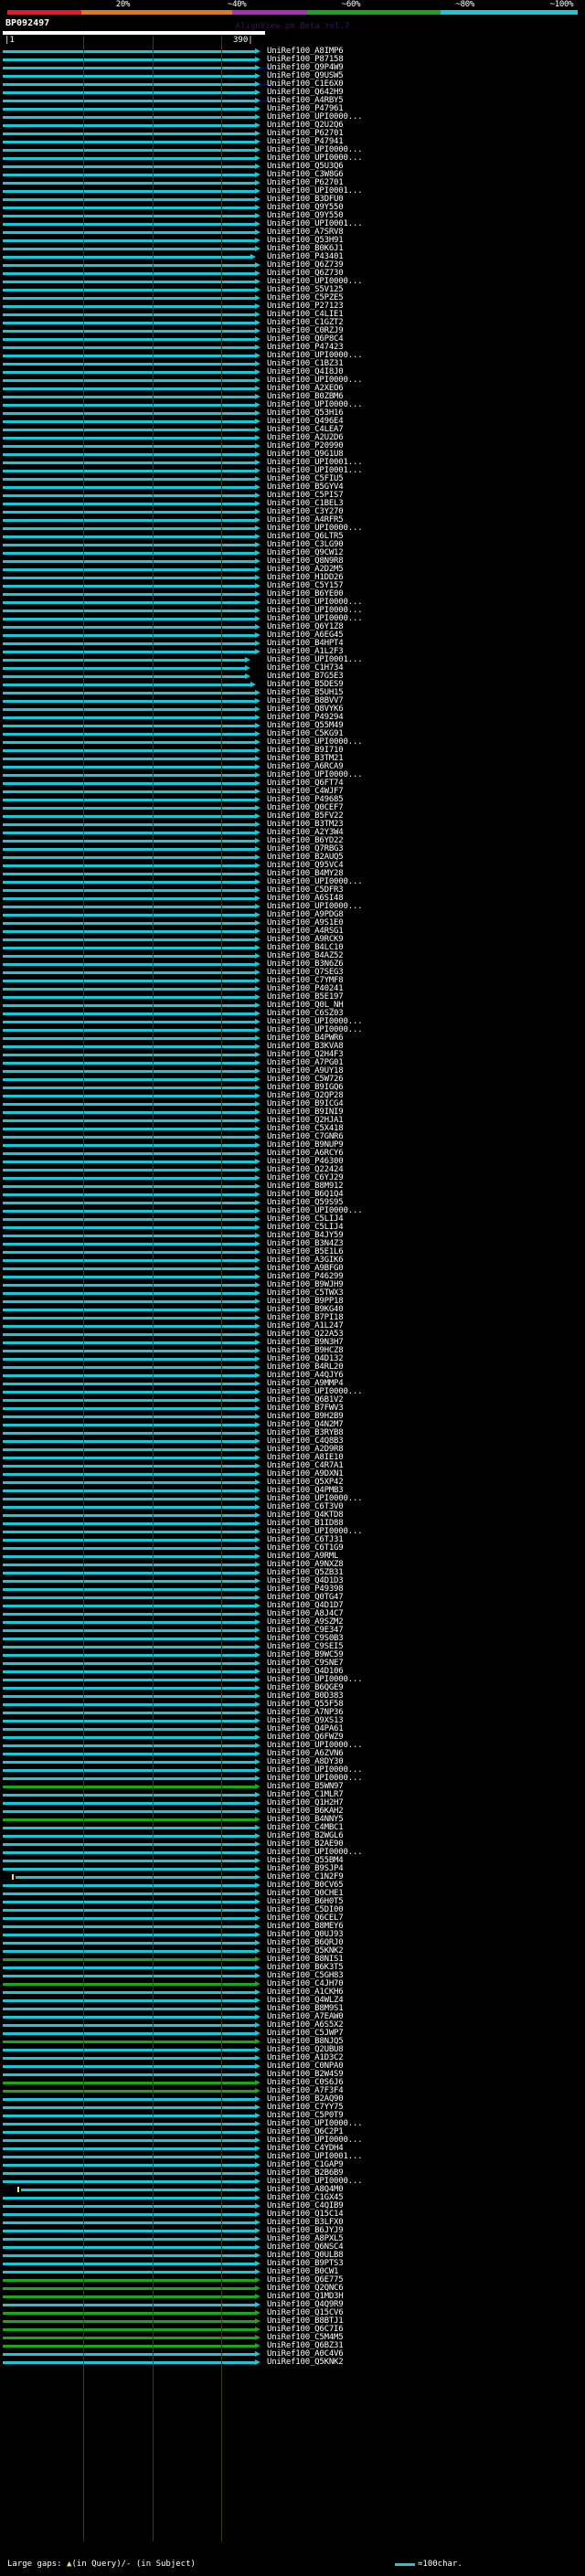 This screenshot has width=585, height=2576. I want to click on hit-accession-label: UniRef100_A6SI48, so click(305, 898).